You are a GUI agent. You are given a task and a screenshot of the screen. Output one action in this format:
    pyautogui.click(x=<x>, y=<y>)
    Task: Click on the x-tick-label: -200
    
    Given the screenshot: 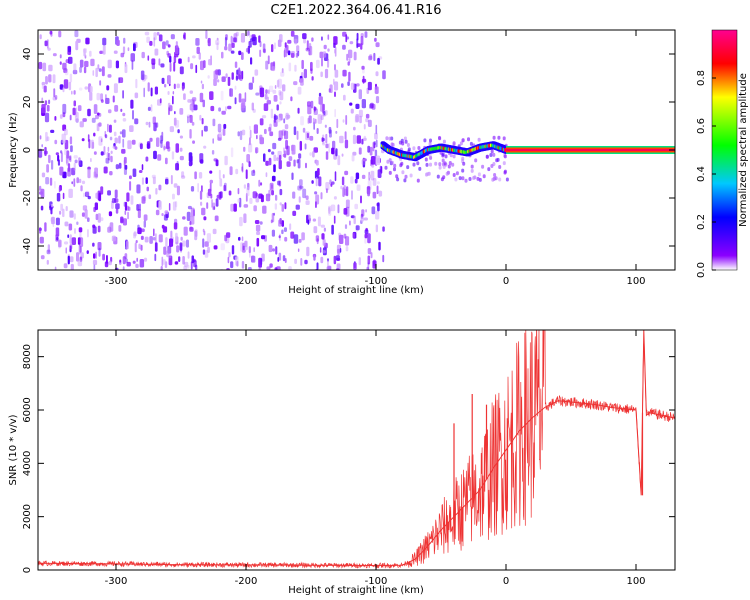 What is the action you would take?
    pyautogui.click(x=246, y=281)
    